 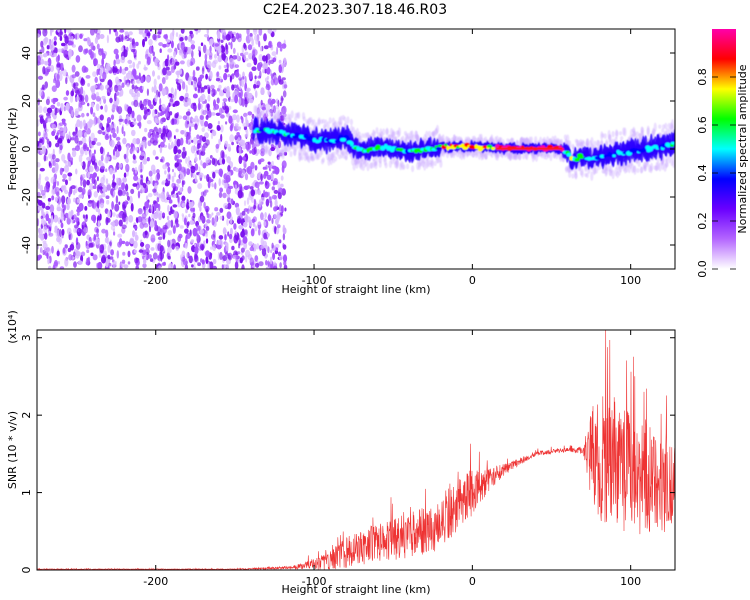 What do you see at coordinates (472, 280) in the screenshot?
I see `x-tick-label: 0` at bounding box center [472, 280].